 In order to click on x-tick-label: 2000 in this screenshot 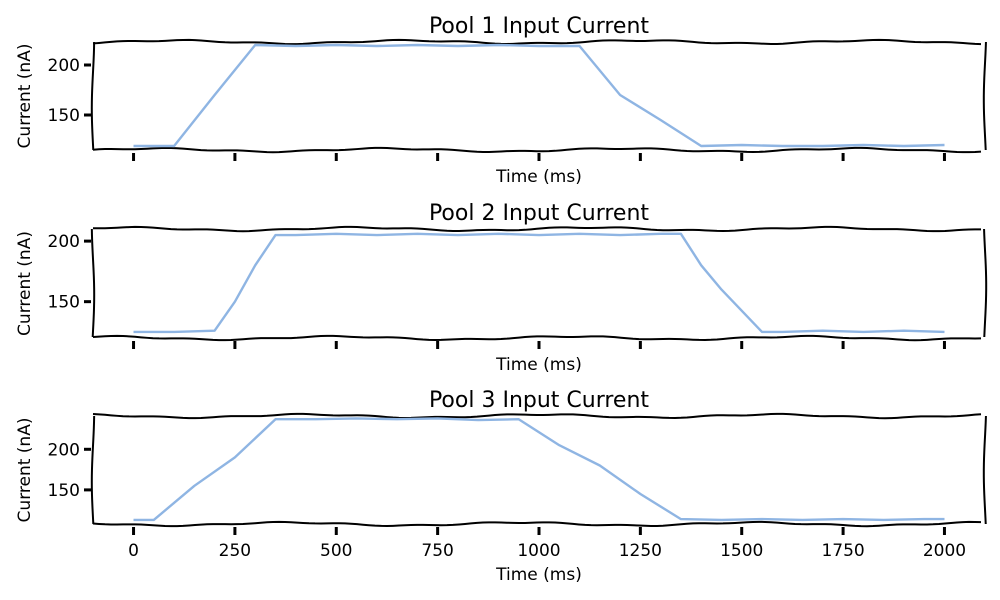, I will do `click(944, 551)`.